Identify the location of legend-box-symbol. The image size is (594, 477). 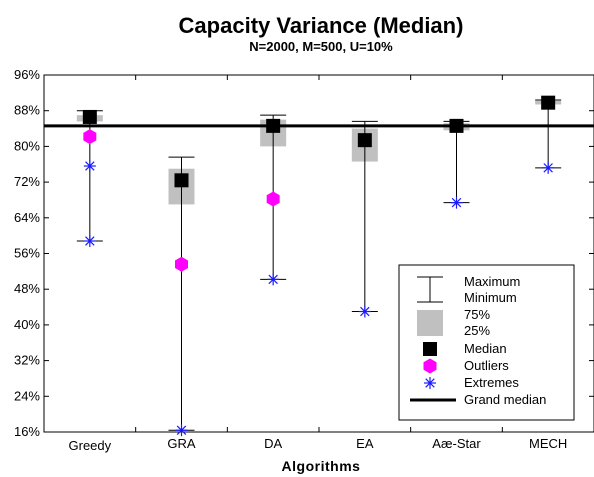
(430, 323).